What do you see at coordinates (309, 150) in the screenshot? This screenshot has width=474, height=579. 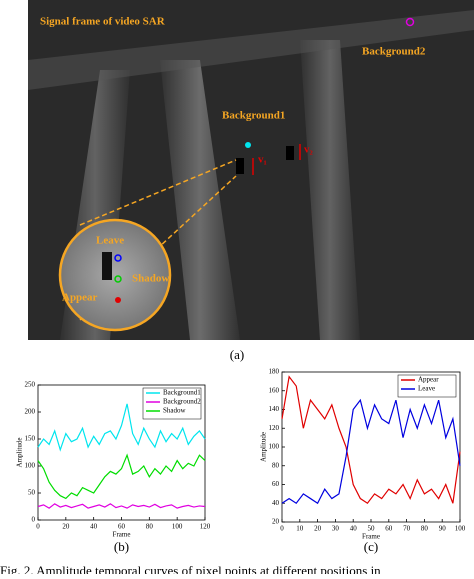 I see `label: v₂` at bounding box center [309, 150].